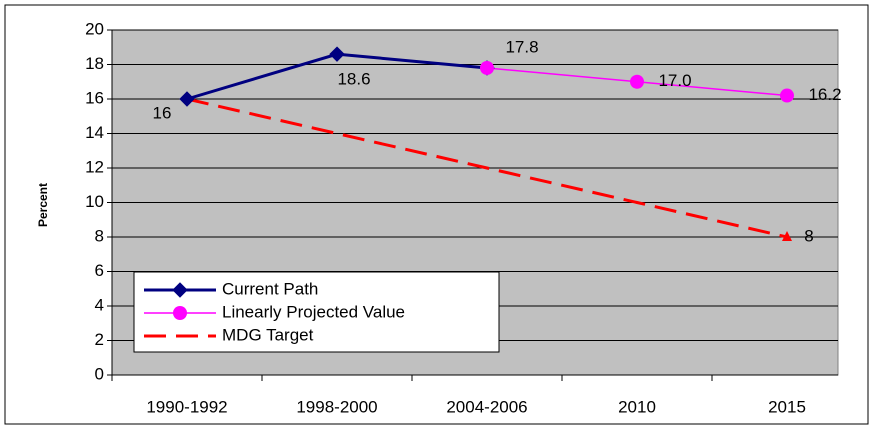  I want to click on y-tick-label: 18, so click(94, 63).